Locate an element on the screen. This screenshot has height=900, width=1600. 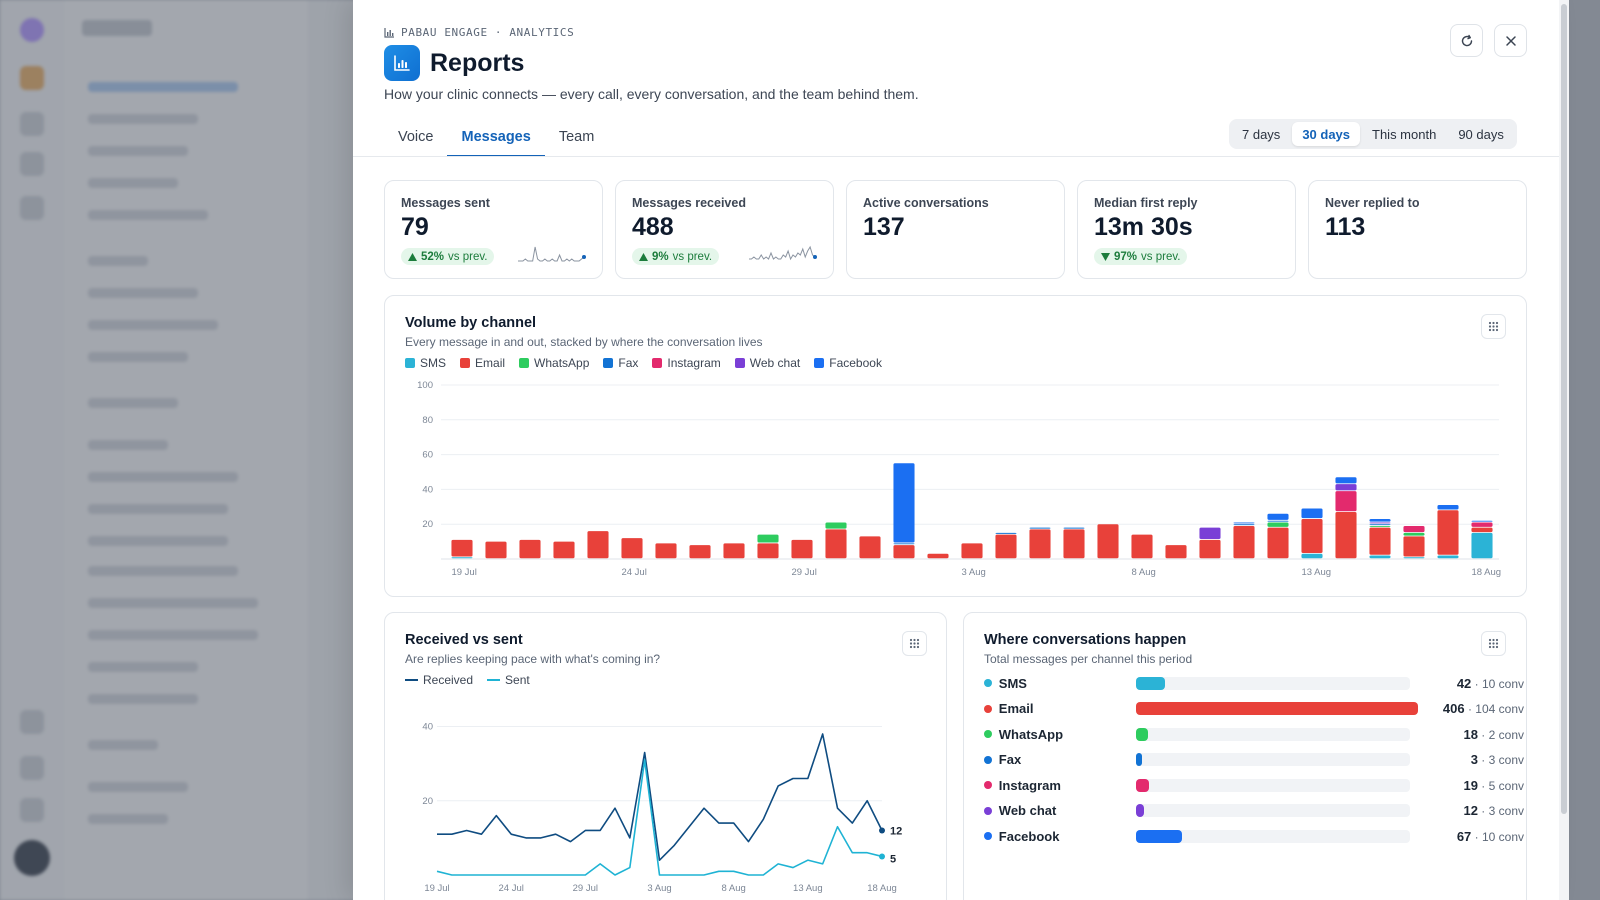
x-tick-label: 13 Aug is located at coordinates (808, 888).